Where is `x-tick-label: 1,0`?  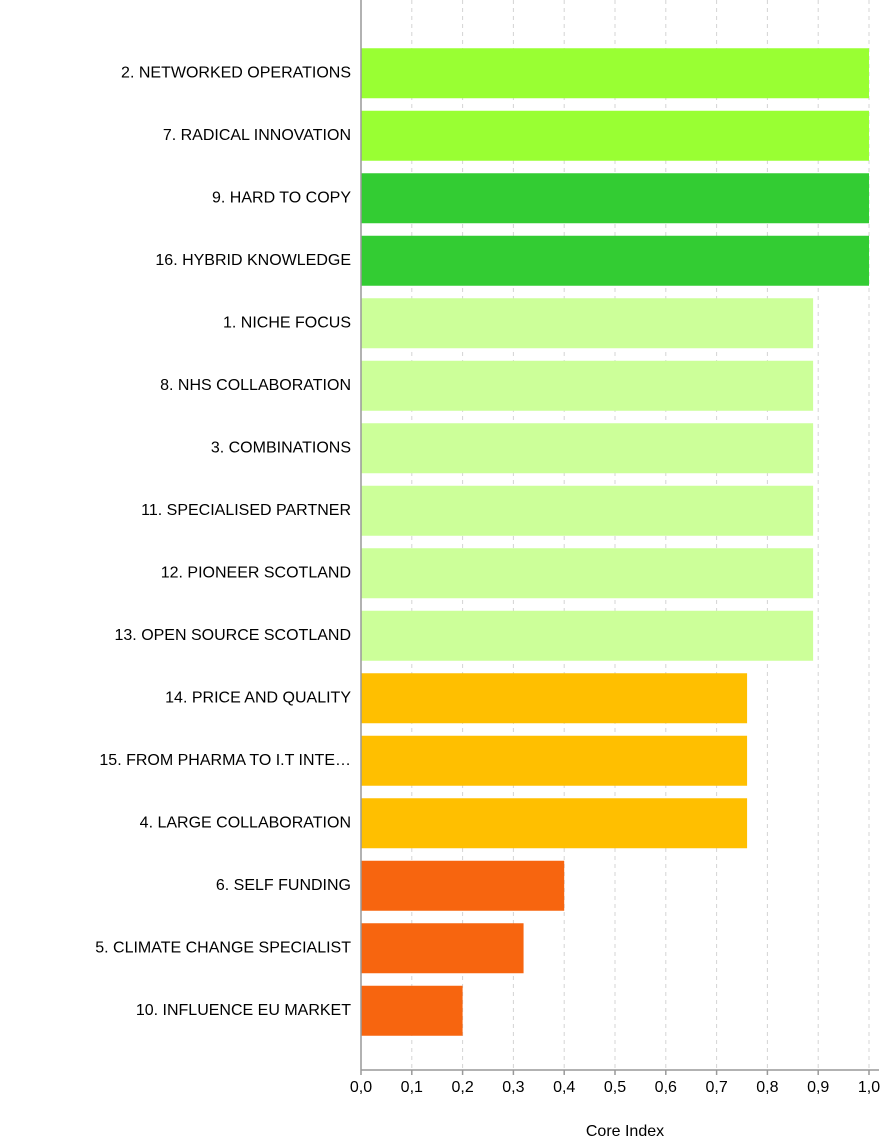 x-tick-label: 1,0 is located at coordinates (869, 1087).